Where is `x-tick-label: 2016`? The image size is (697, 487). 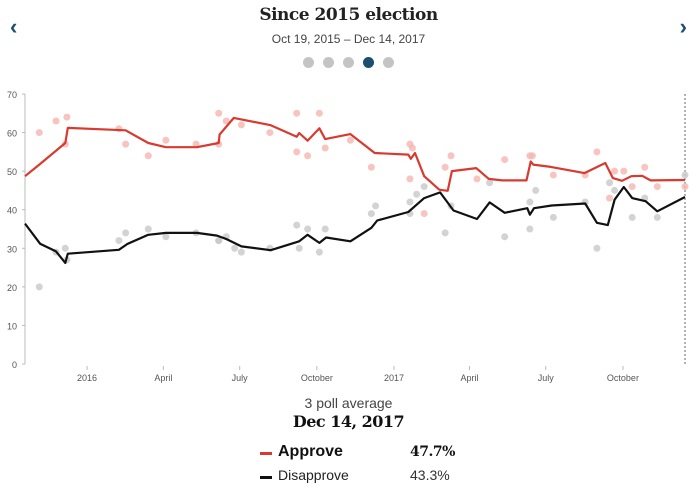 x-tick-label: 2016 is located at coordinates (87, 378).